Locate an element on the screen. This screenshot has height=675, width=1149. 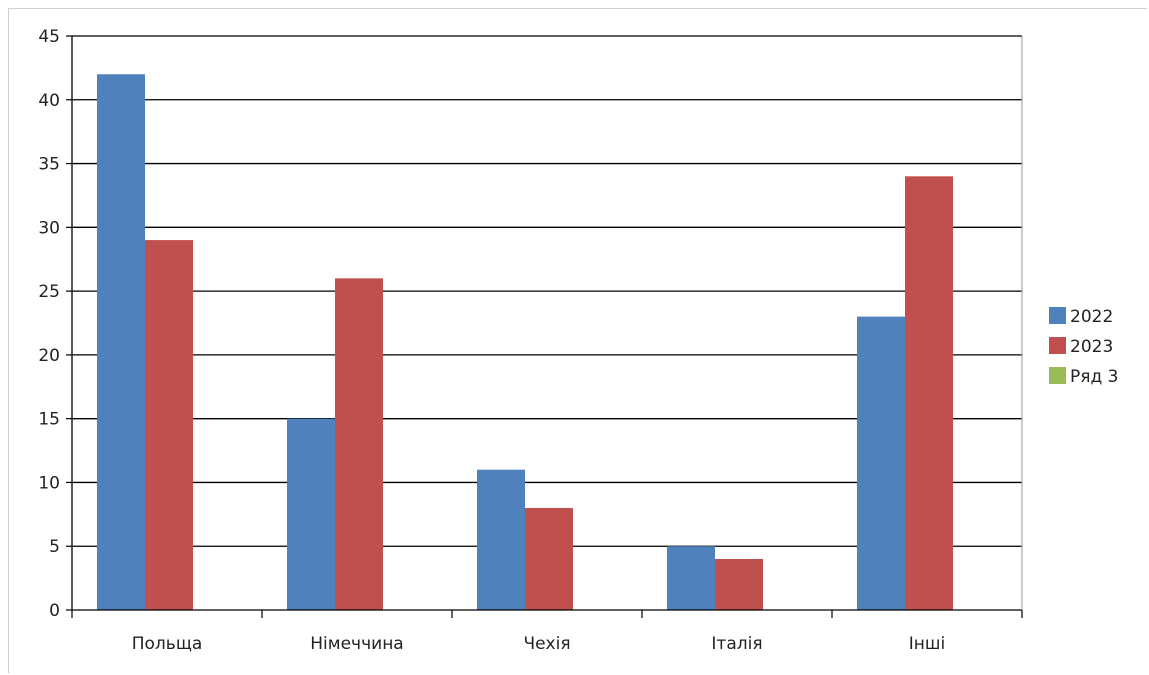
y-tick-label: 45 is located at coordinates (49, 37).